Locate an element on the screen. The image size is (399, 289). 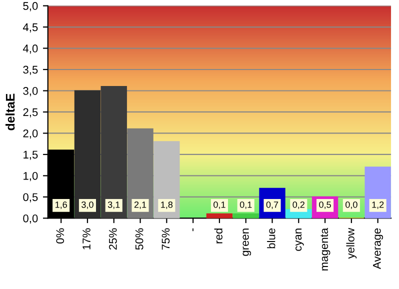
data-label: 3,0 is located at coordinates (88, 205).